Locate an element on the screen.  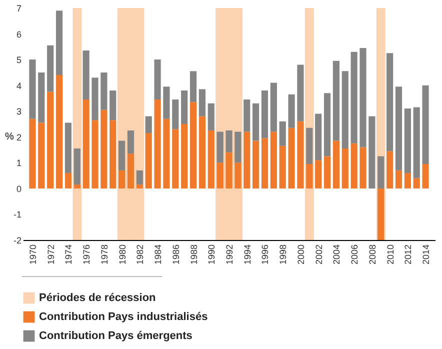
y-axis-title: % is located at coordinates (9, 136).